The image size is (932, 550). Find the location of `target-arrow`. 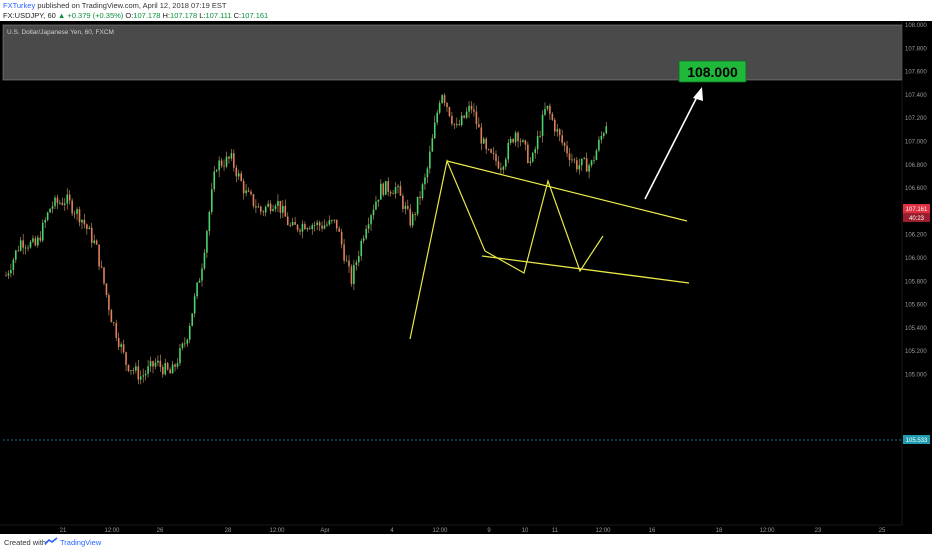

target-arrow is located at coordinates (673, 143).